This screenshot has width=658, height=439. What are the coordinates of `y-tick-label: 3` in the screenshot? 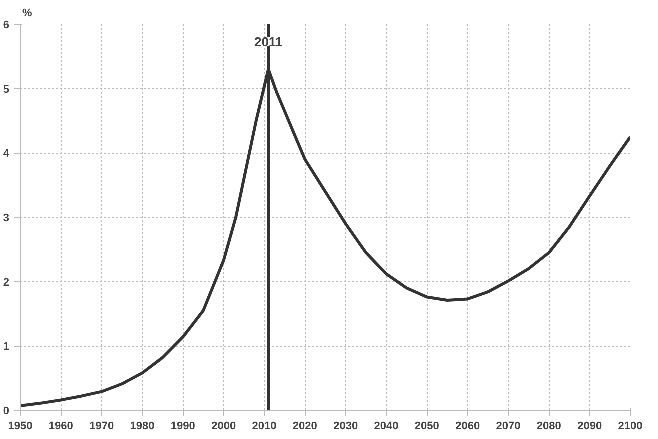 It's located at (6, 218).